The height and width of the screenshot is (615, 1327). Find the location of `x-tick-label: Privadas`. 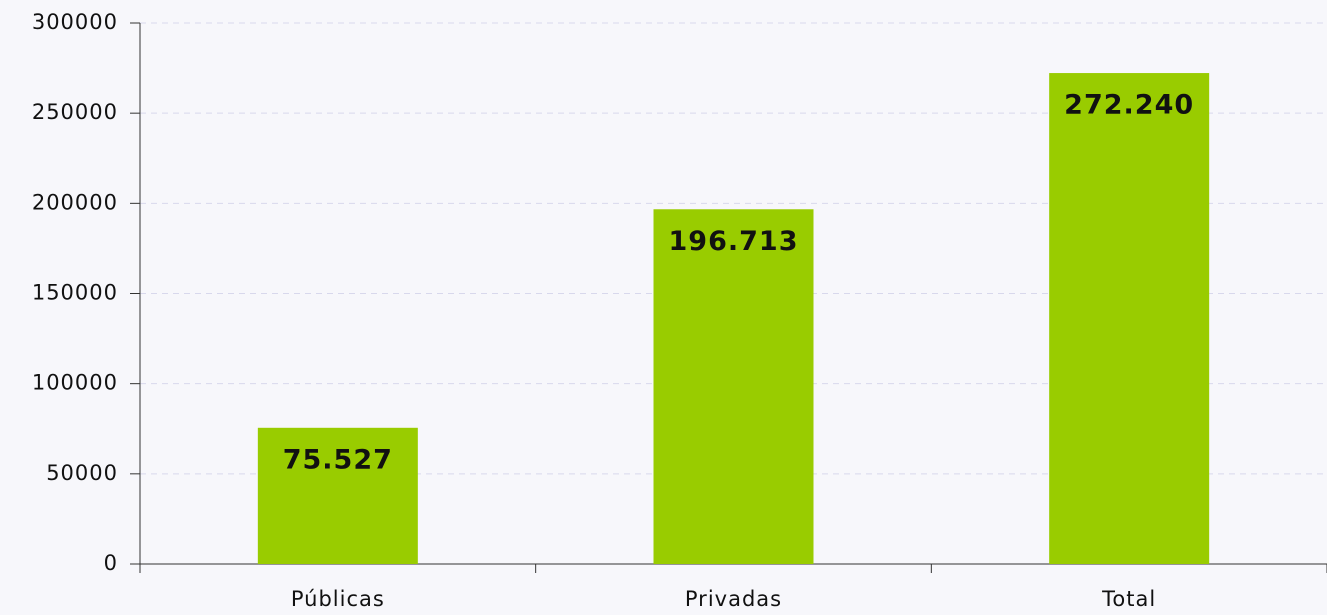

x-tick-label: Privadas is located at coordinates (733, 599).